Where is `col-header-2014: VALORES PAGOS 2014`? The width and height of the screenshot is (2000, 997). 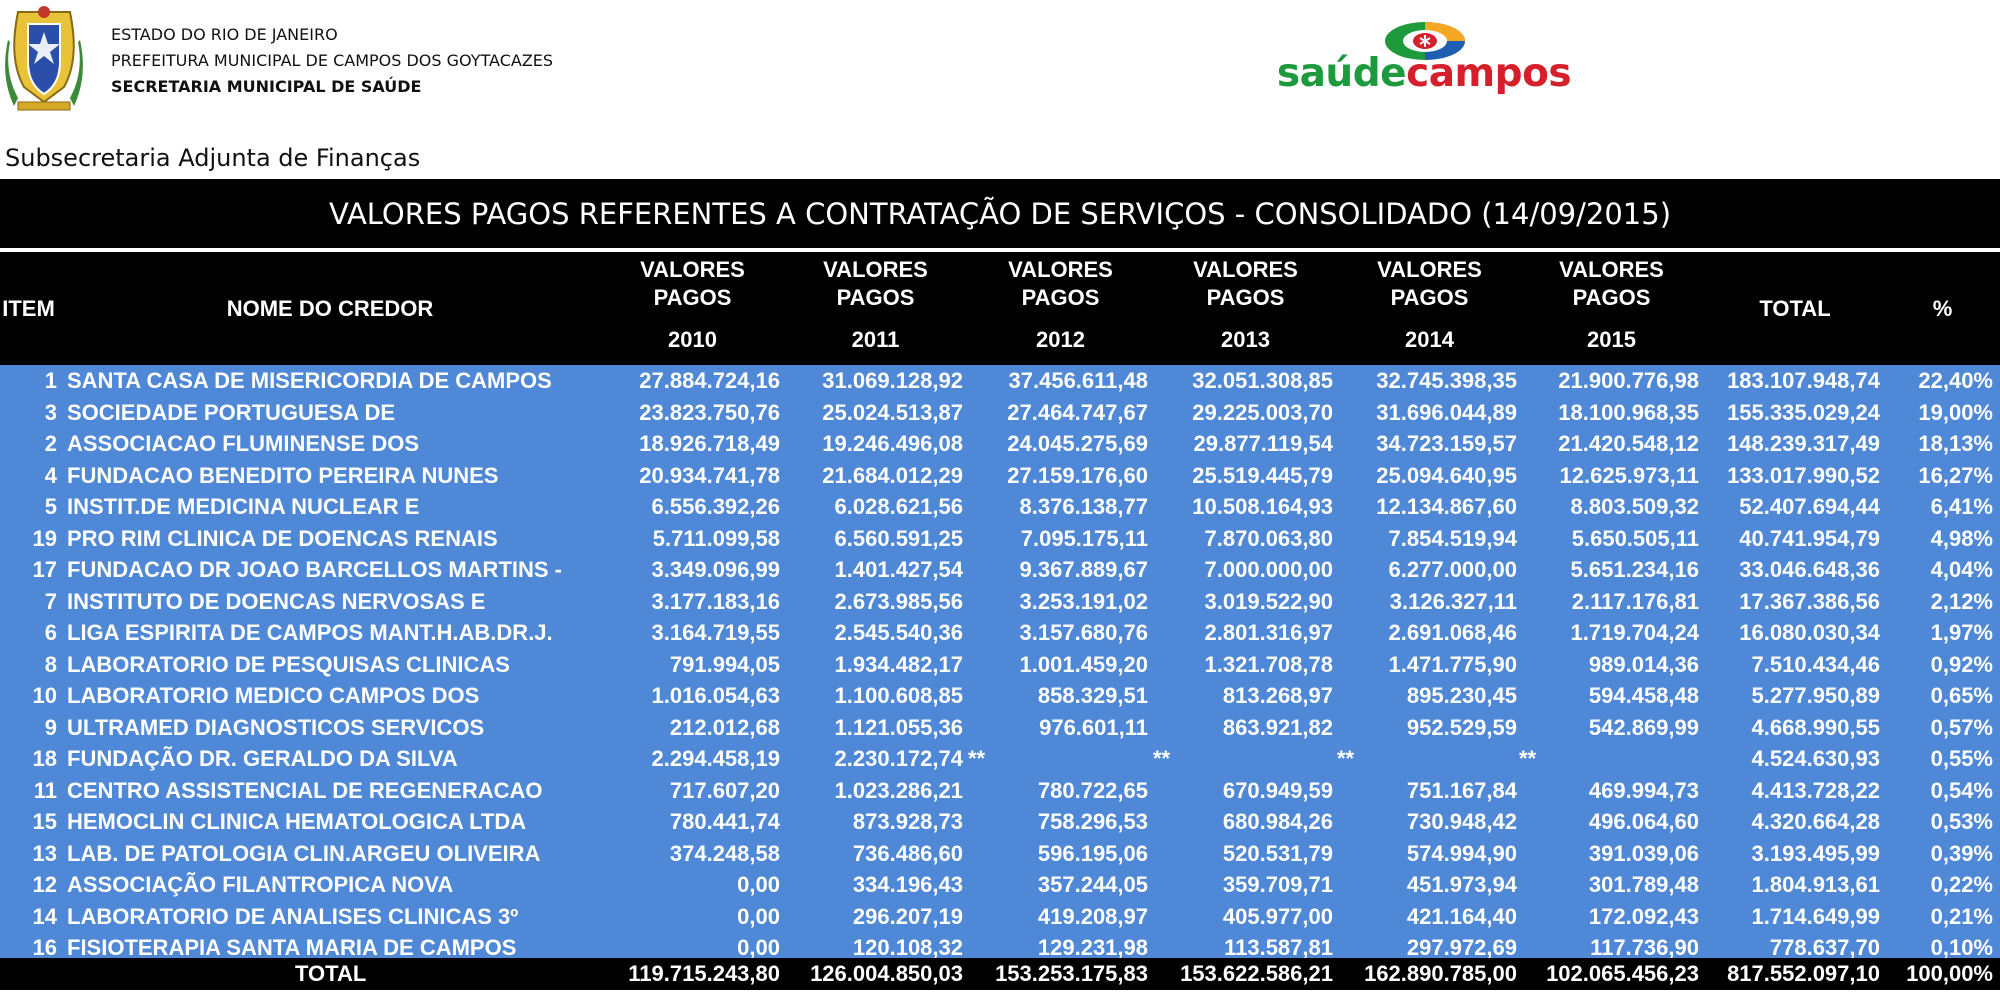
col-header-2014: VALORES PAGOS 2014 is located at coordinates (1429, 308).